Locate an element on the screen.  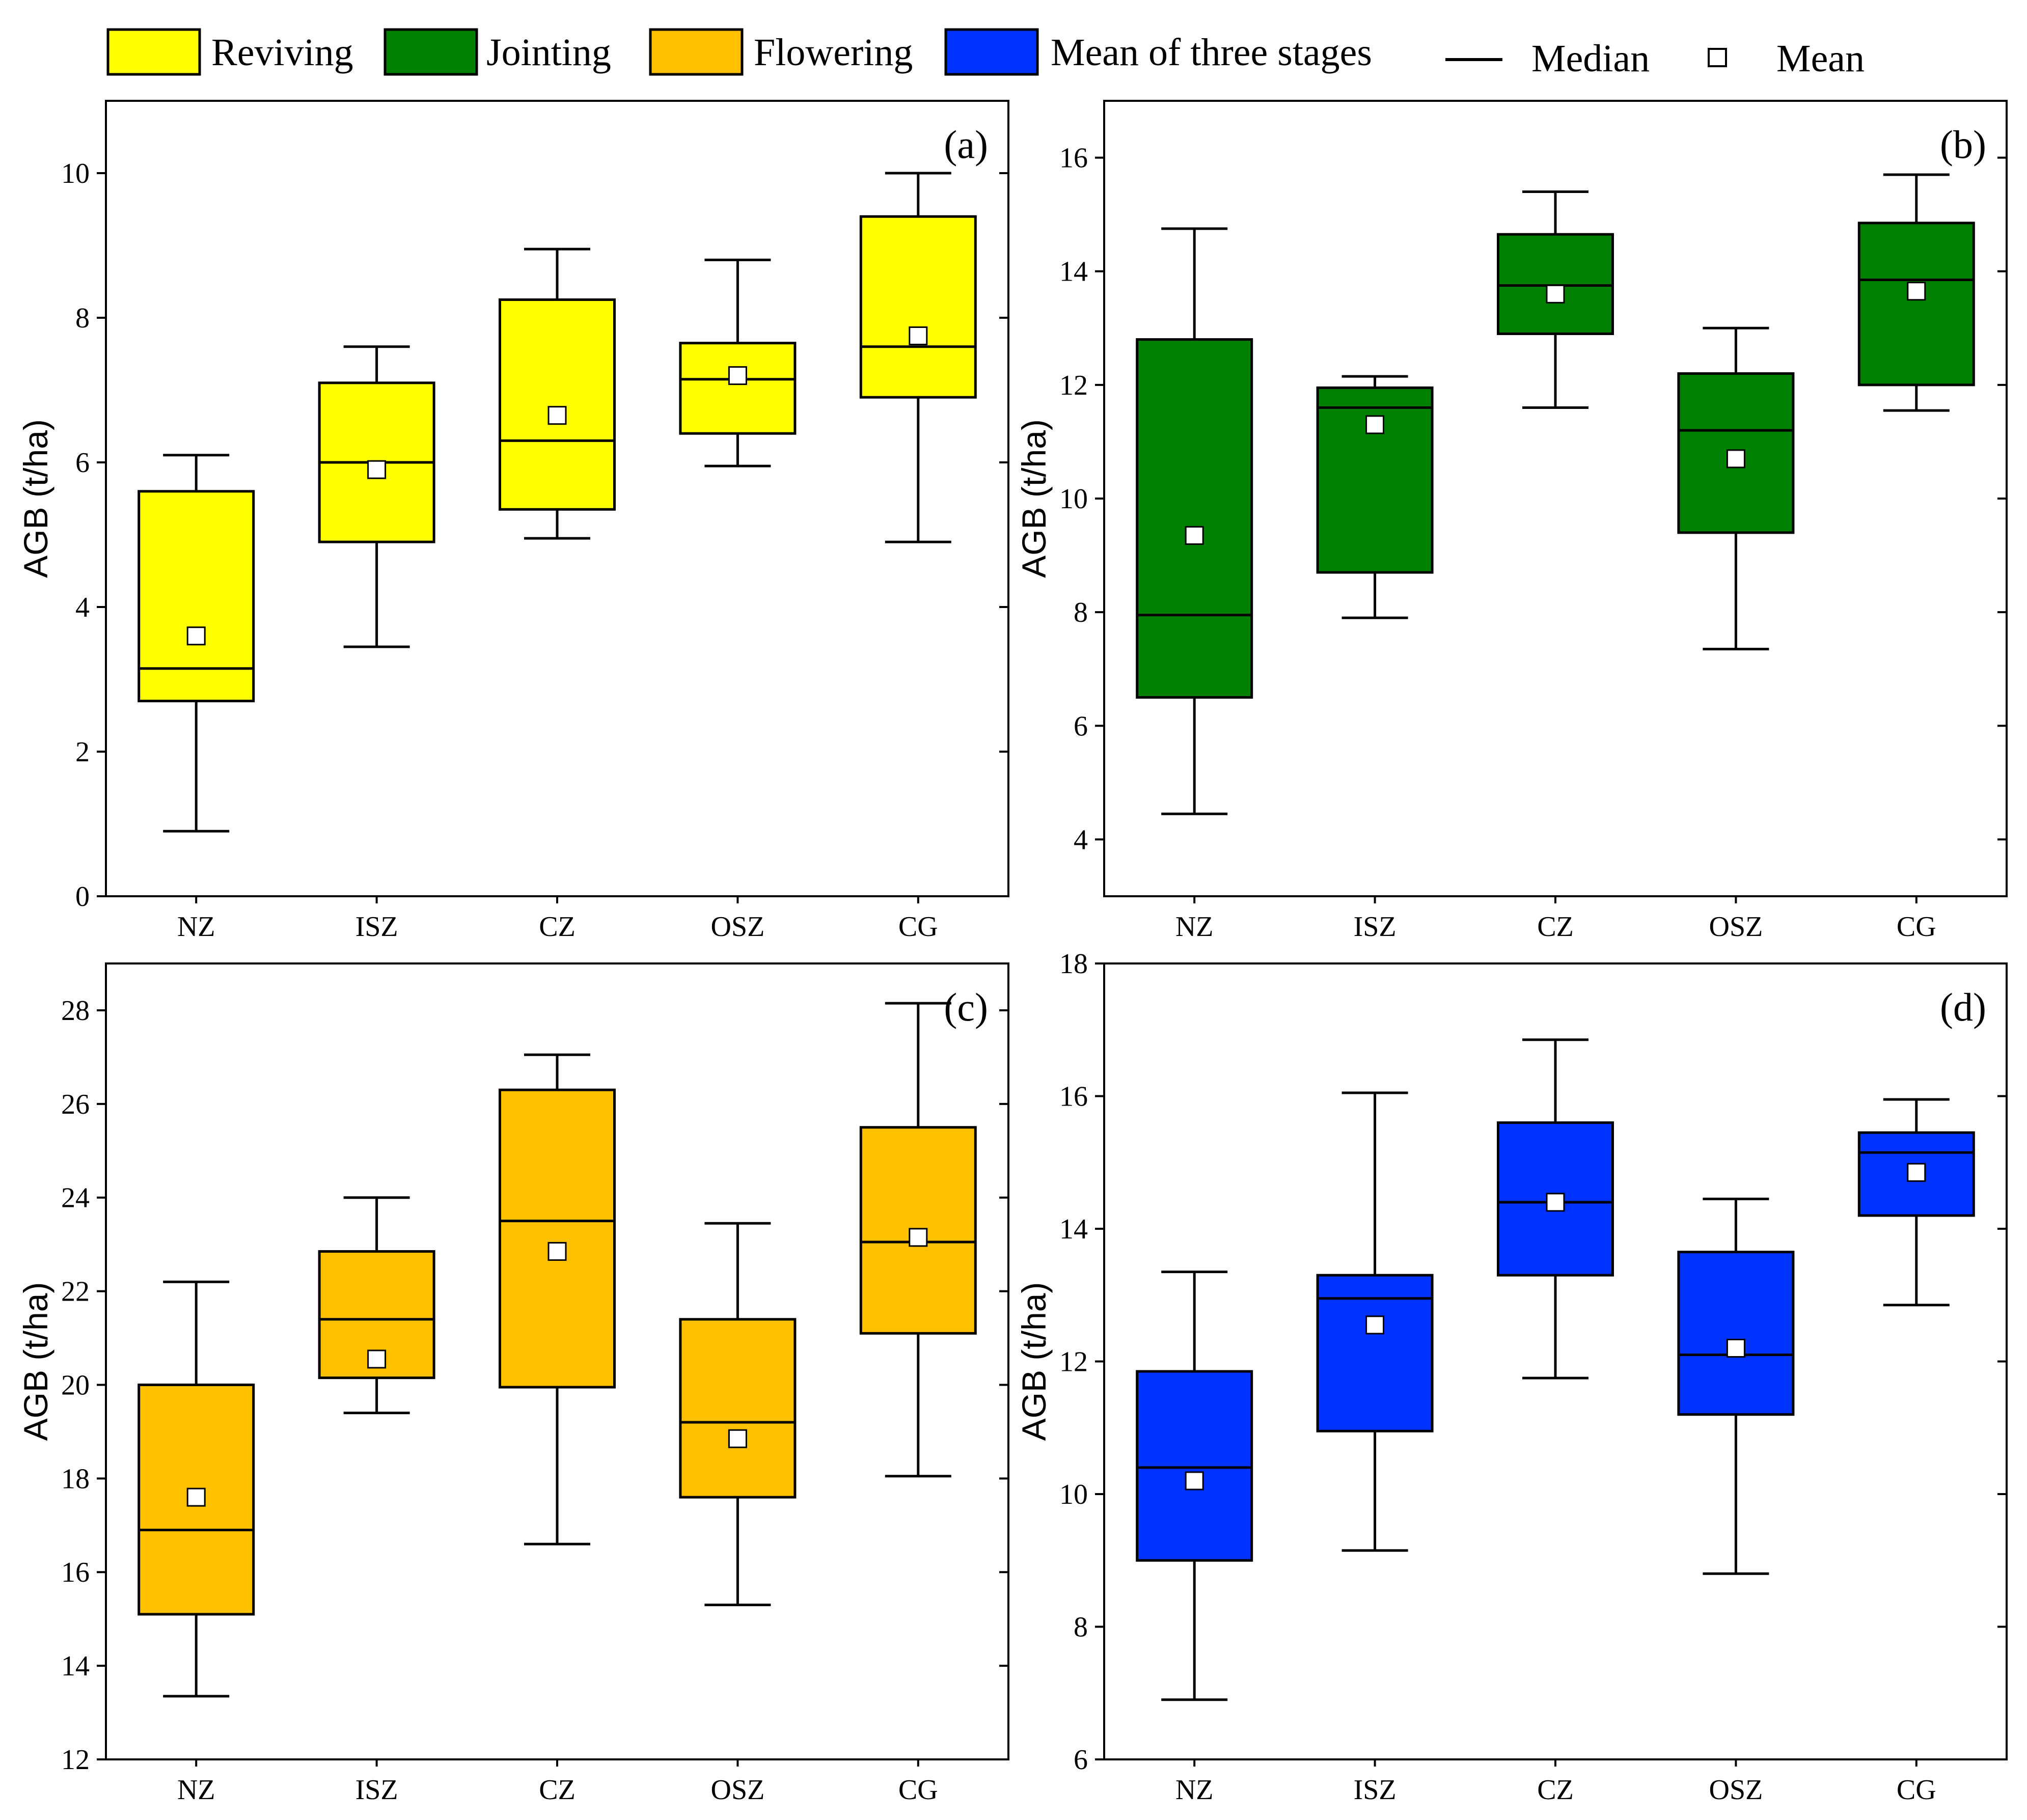
legend-swatch-reviving is located at coordinates (153, 52).